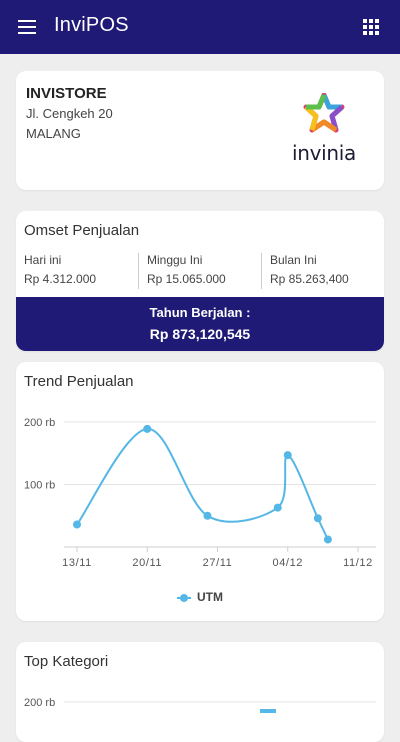  I want to click on stat-value: Rp 85.263,400, so click(309, 279).